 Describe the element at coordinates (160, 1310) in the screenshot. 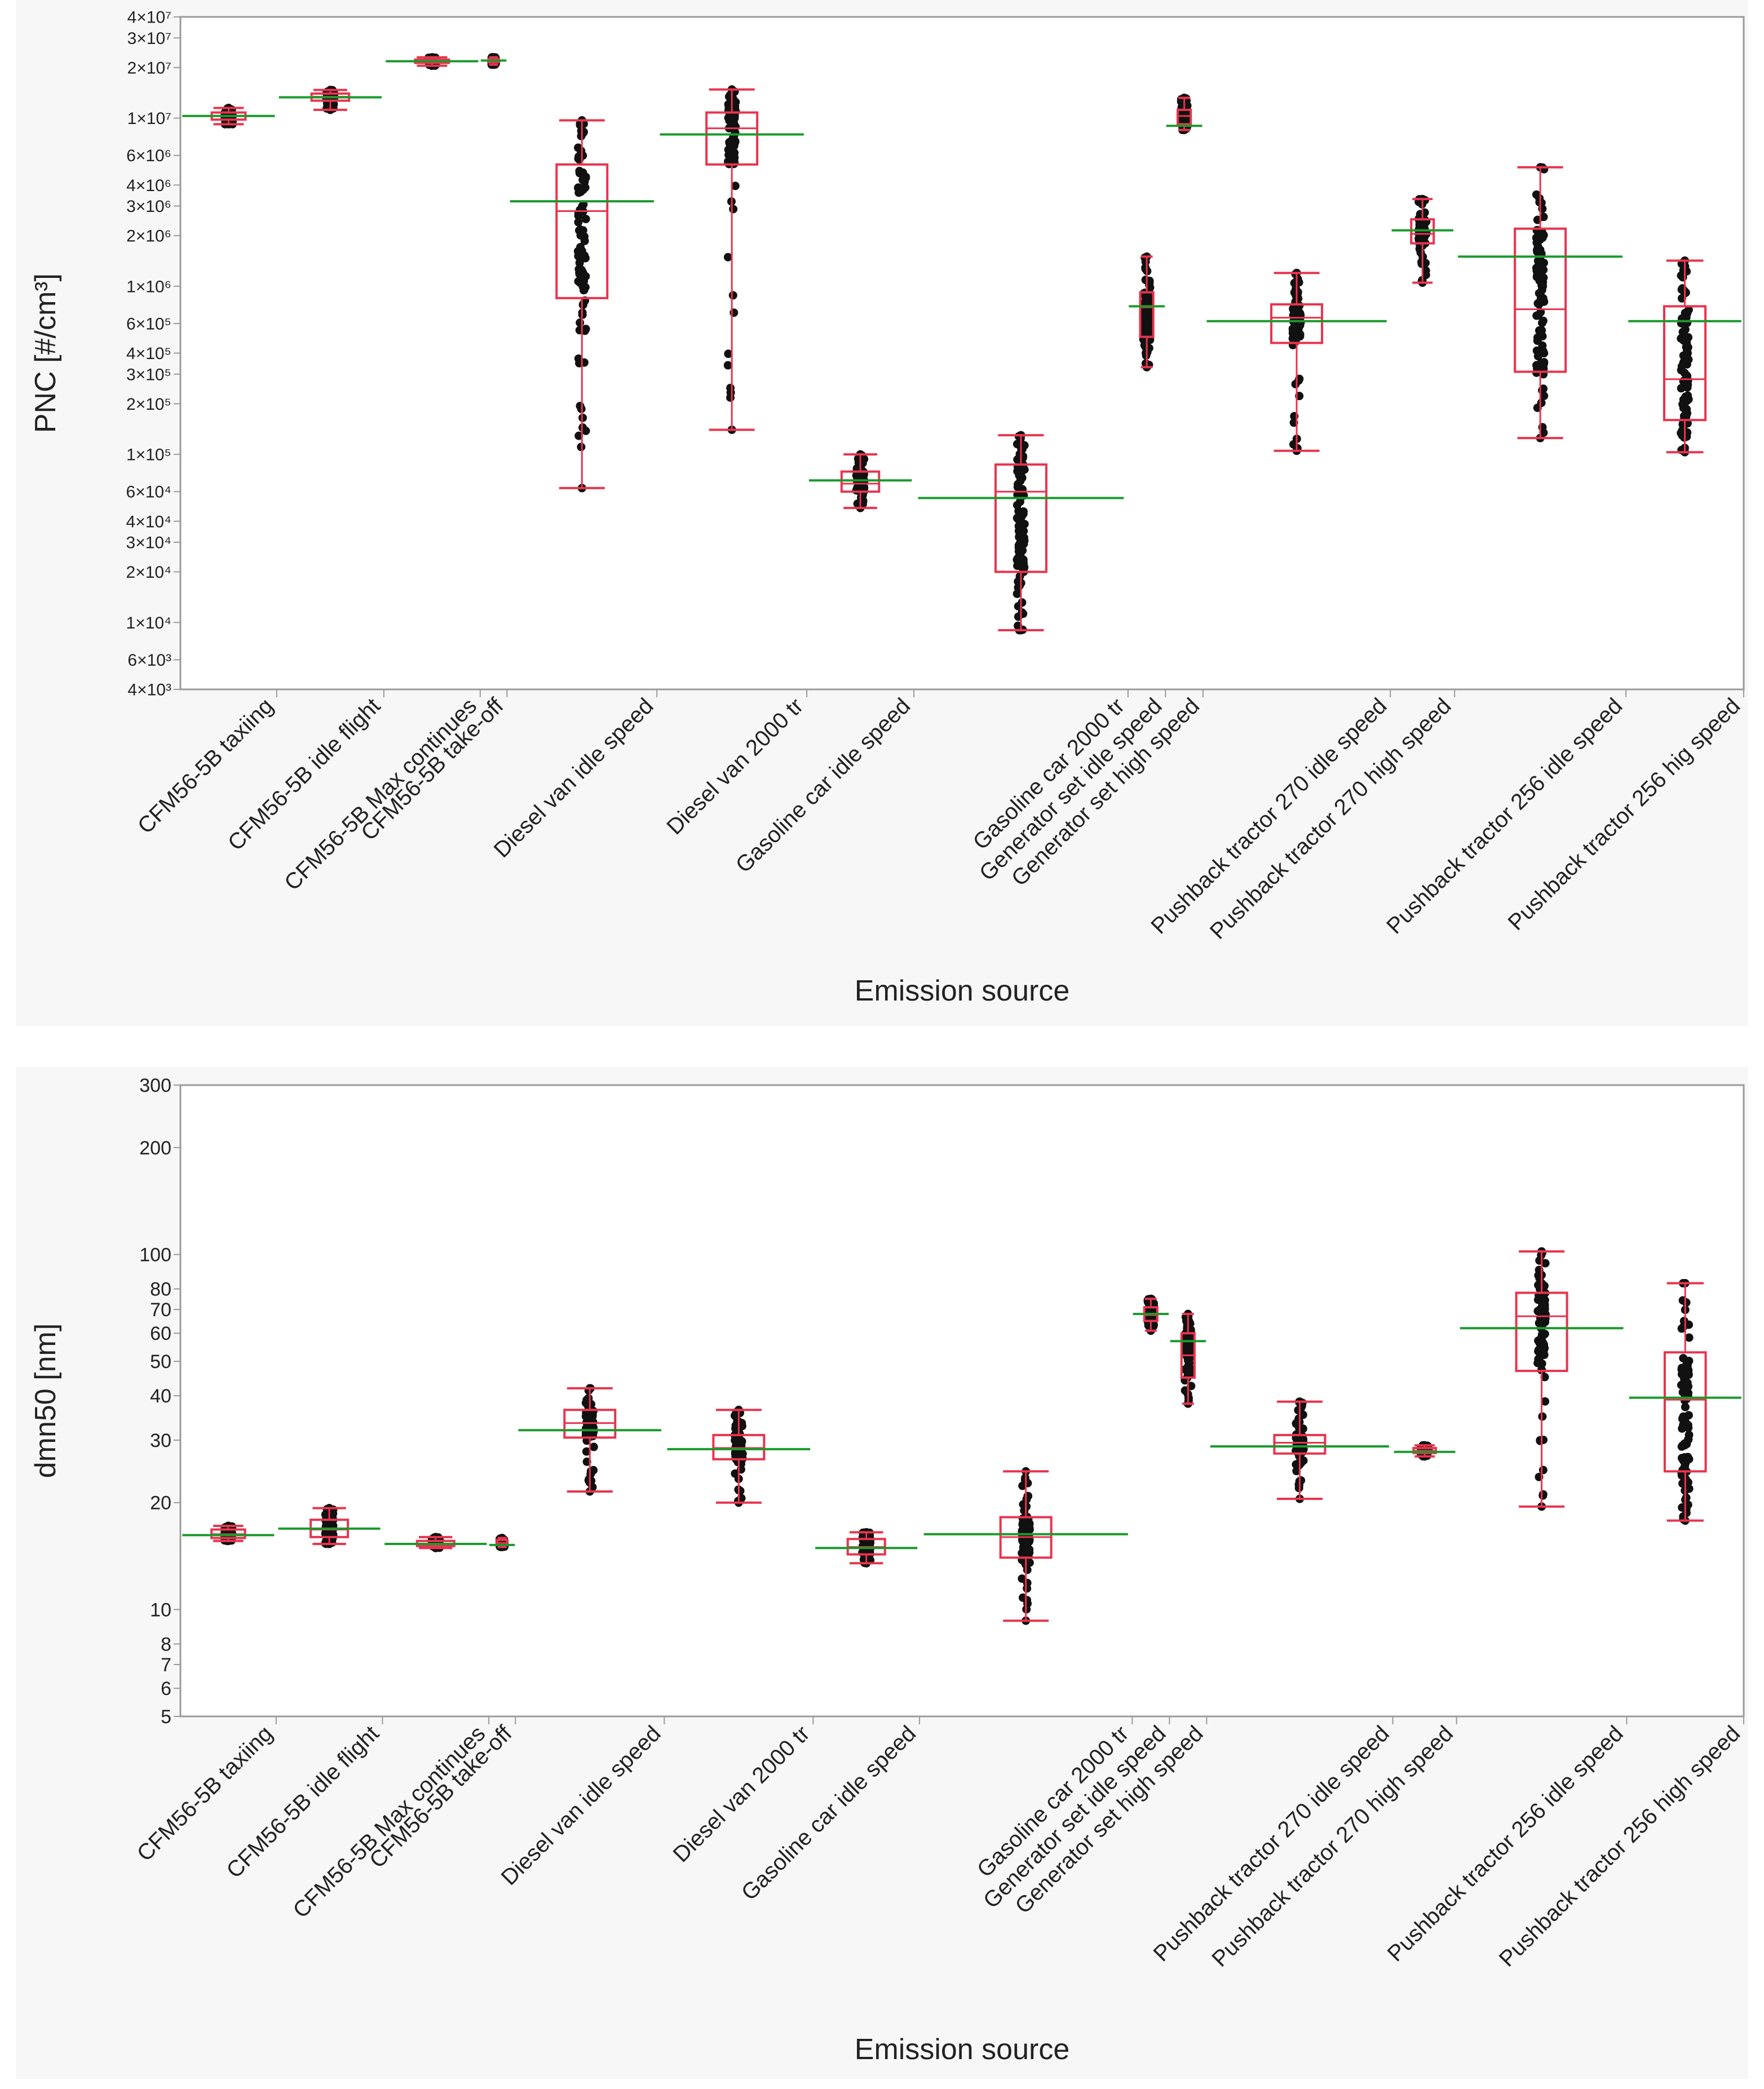

I see `y-tick-label: 70` at that location.